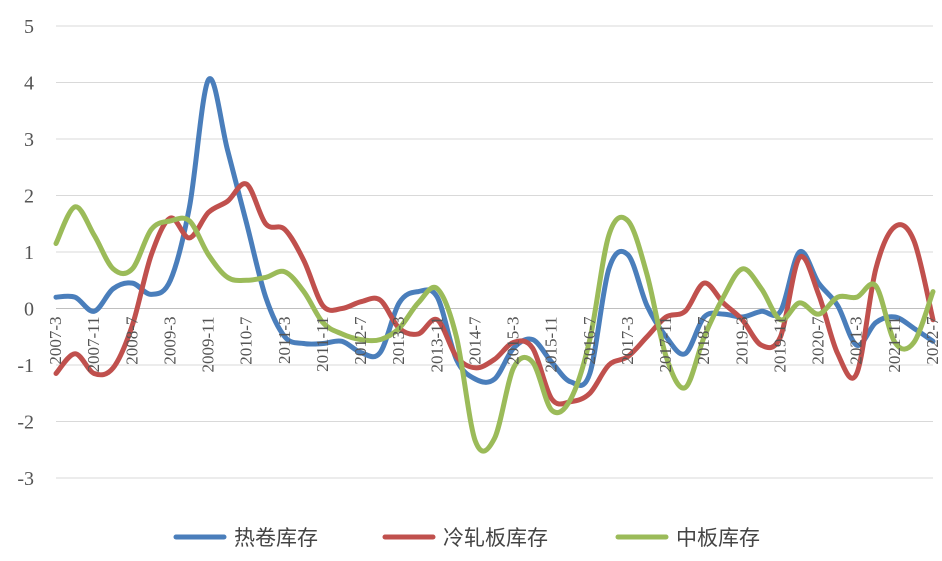 The image size is (942, 561). I want to click on x-tick-label: 2011-11, so click(322, 343).